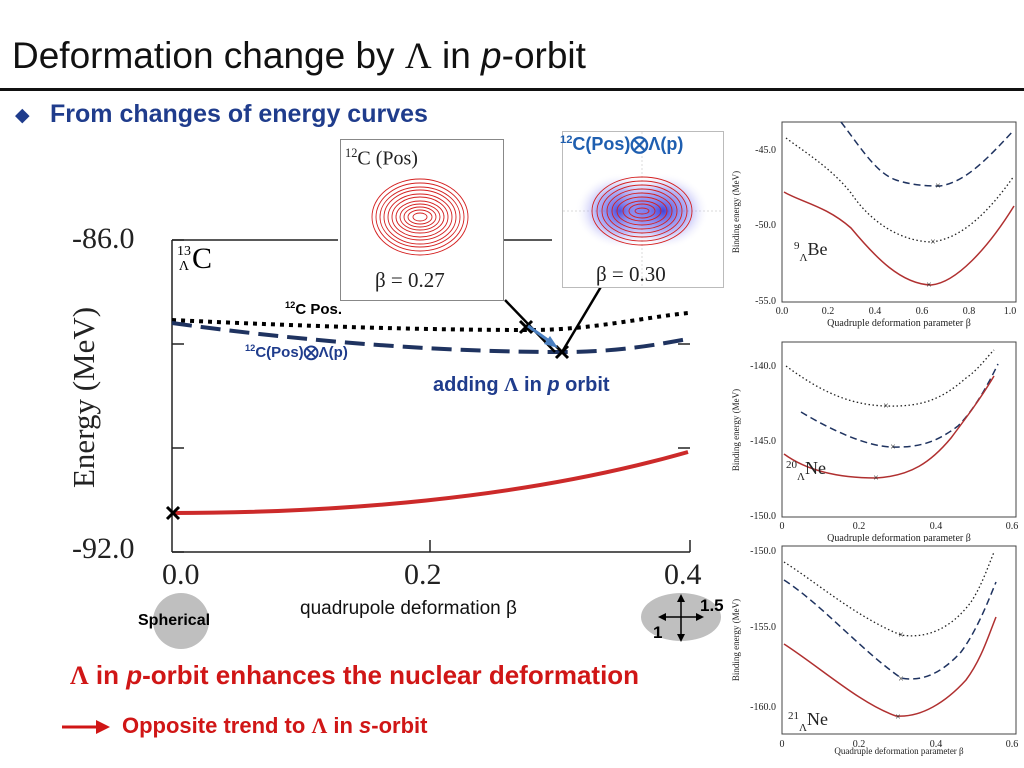 The height and width of the screenshot is (768, 1024). I want to click on density-box-12c-pos, so click(422, 220).